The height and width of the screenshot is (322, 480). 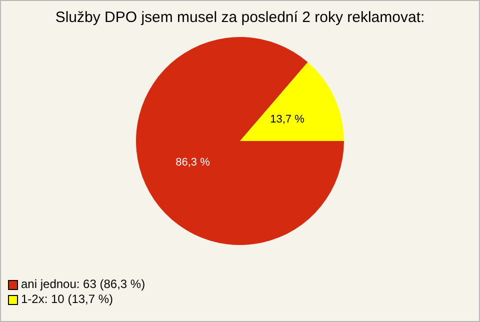 What do you see at coordinates (83, 284) in the screenshot?
I see `legend-label: ani jednou: 63 (86,3 %)` at bounding box center [83, 284].